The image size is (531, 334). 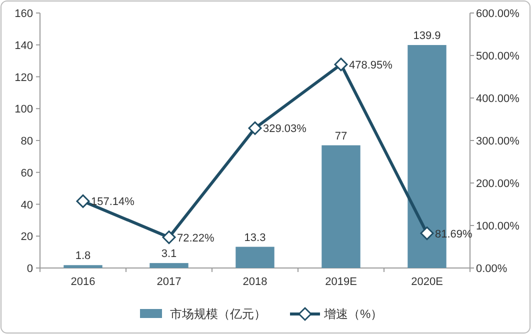 I want to click on y-tick-label: 40, so click(x=26, y=205).